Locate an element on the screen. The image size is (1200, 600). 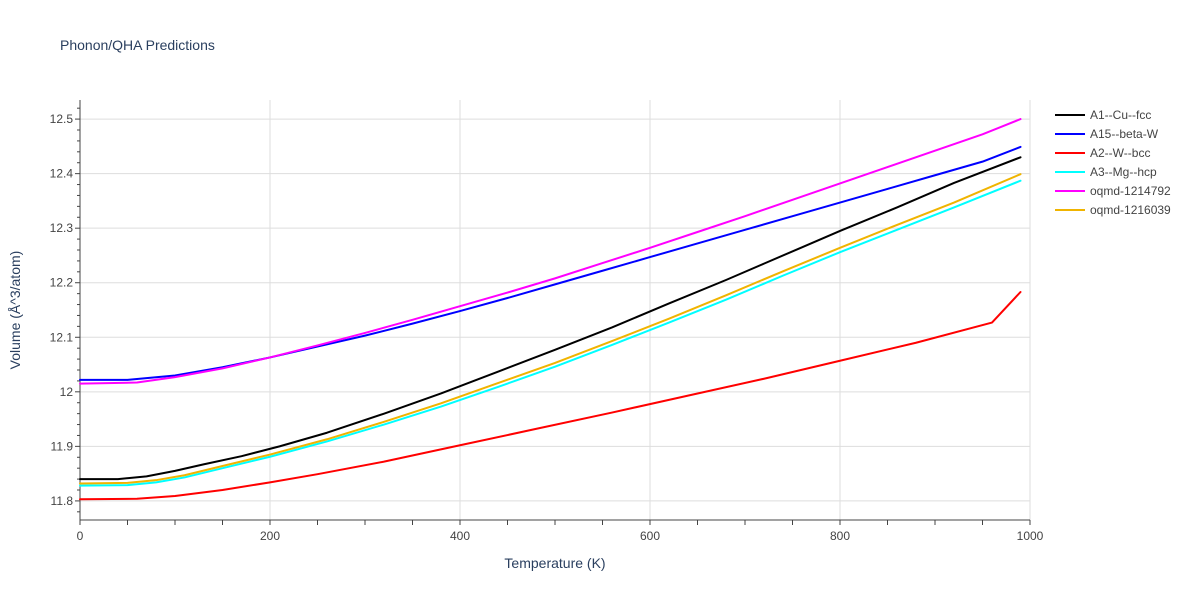
chart-title: Phonon/QHA Predictions is located at coordinates (137, 45).